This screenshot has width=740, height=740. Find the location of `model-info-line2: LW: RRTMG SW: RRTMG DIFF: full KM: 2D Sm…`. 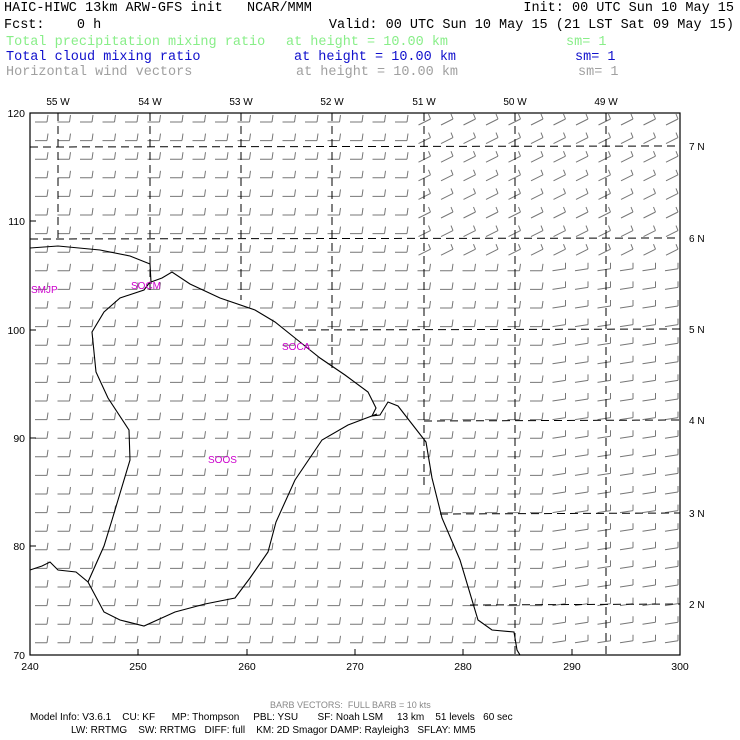

model-info-line2: LW: RRTMG SW: RRTMG DIFF: full KM: 2D Sm… is located at coordinates (273, 730).